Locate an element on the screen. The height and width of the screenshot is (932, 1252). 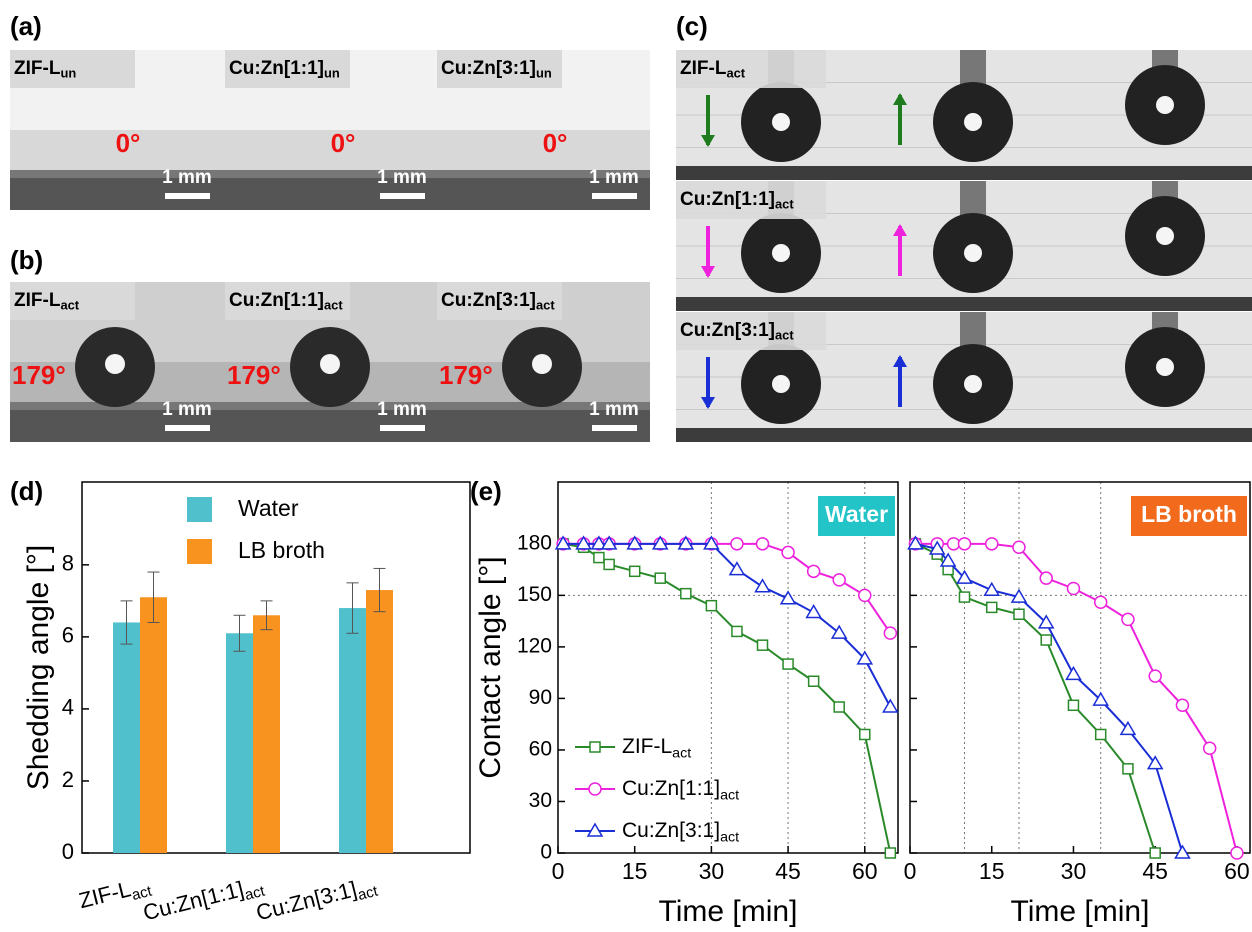
photo-label: ZIF-Lact is located at coordinates (47, 301).